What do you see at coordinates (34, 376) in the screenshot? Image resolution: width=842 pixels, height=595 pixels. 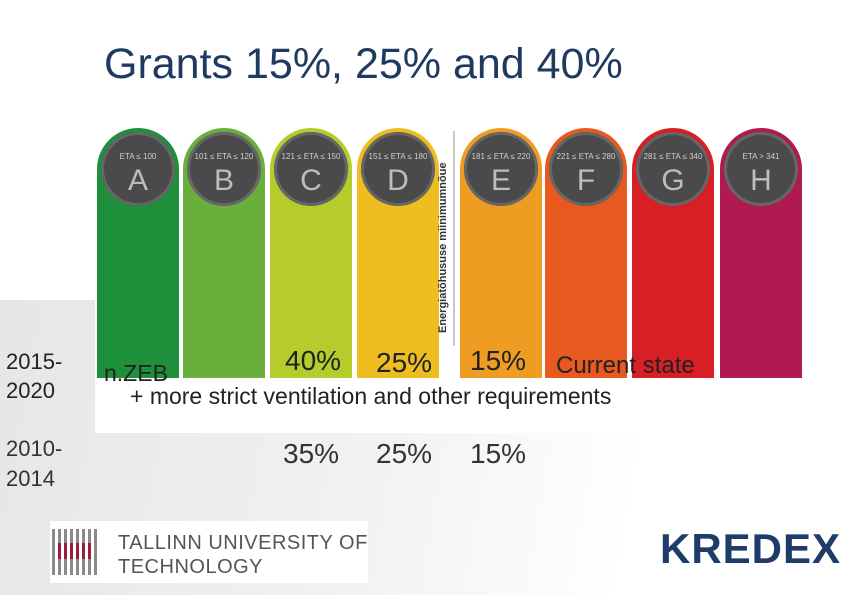 I see `period-label-2015-2020: 2015- 2020` at bounding box center [34, 376].